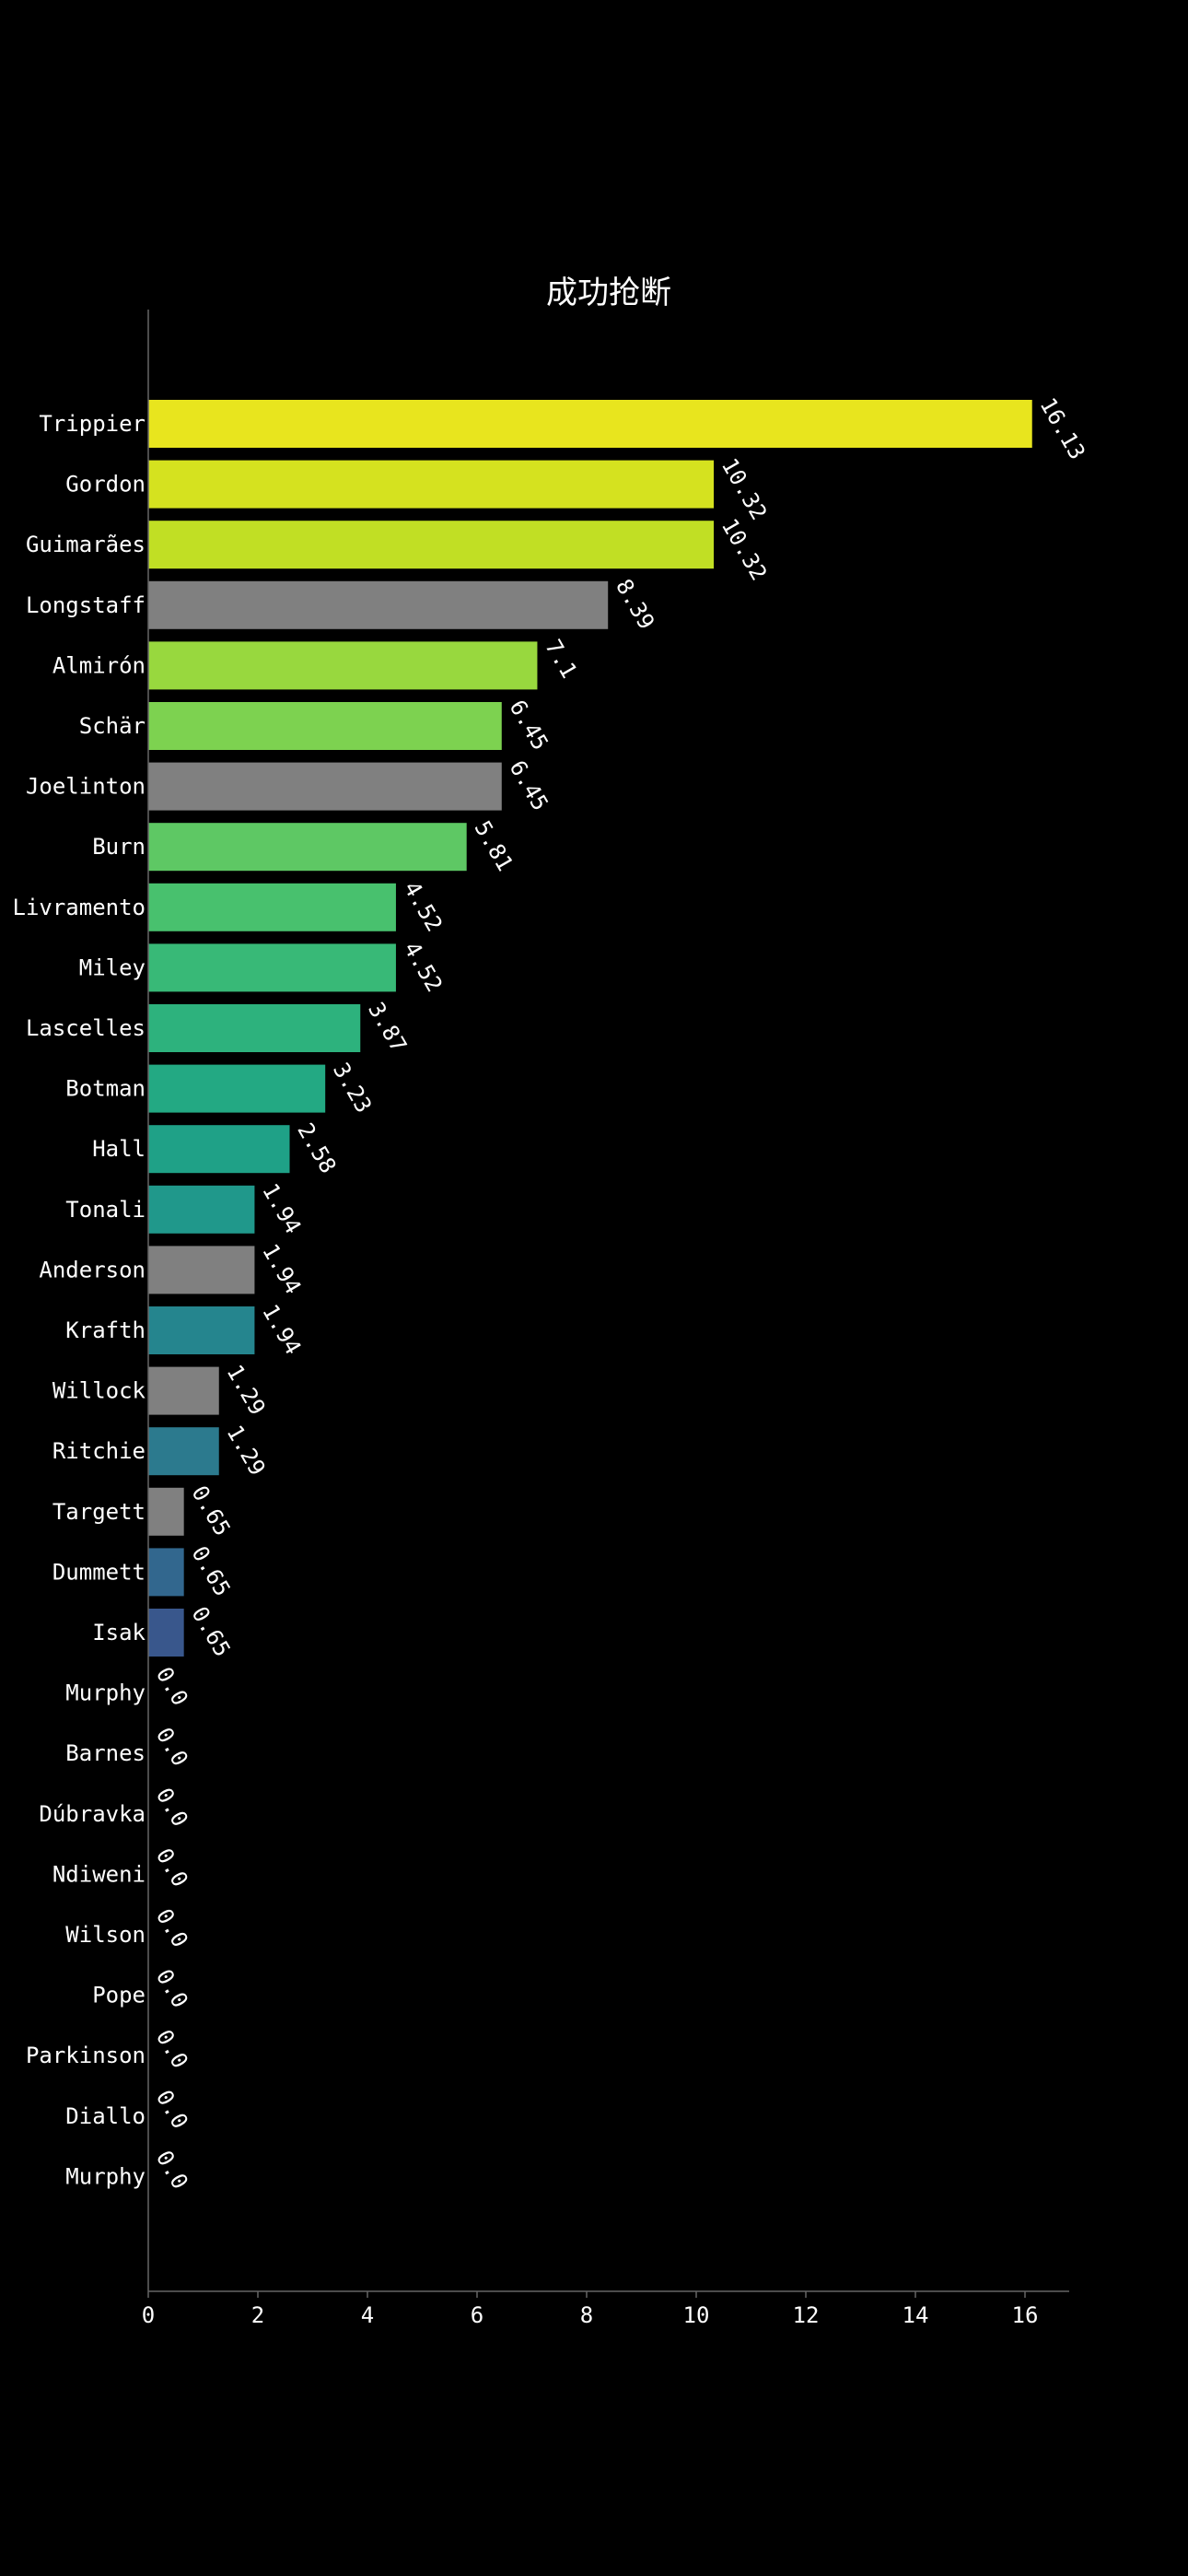 The width and height of the screenshot is (1188, 2576). I want to click on x-axis-ticks: 0 2 4 6 8 10 12 14 16, so click(590, 2309).